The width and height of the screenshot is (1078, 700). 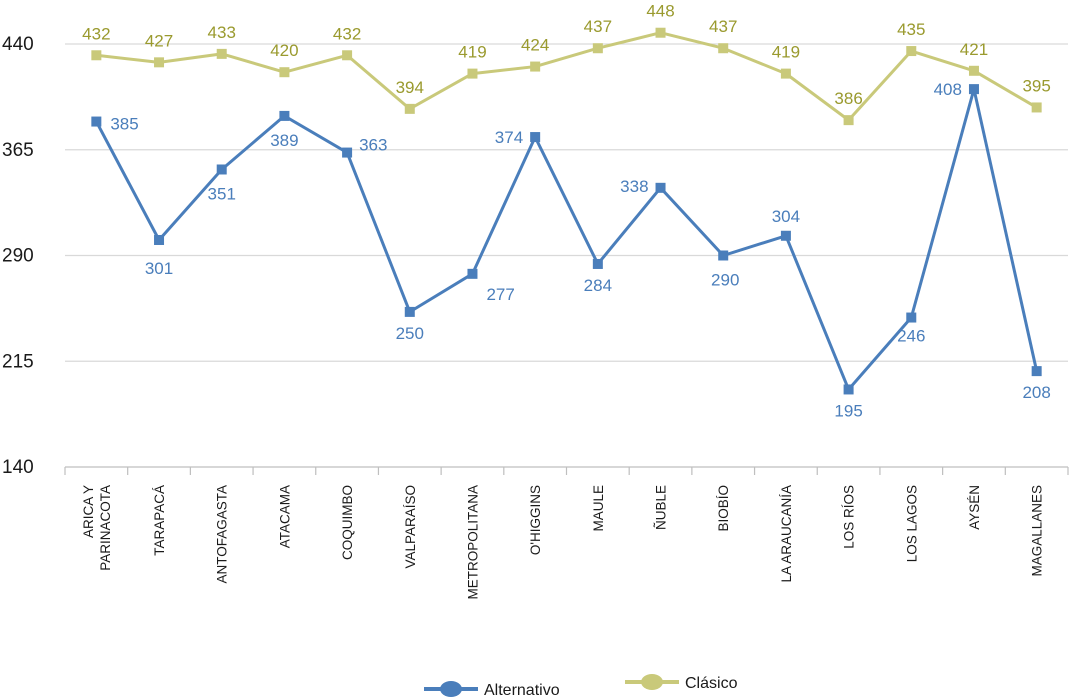 I want to click on data-label-alternativo: 290, so click(x=725, y=280).